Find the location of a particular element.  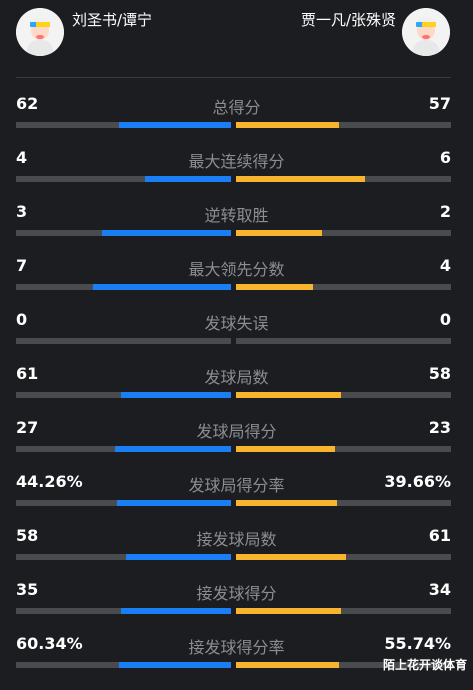

left-stat-value: 0 is located at coordinates (22, 319).